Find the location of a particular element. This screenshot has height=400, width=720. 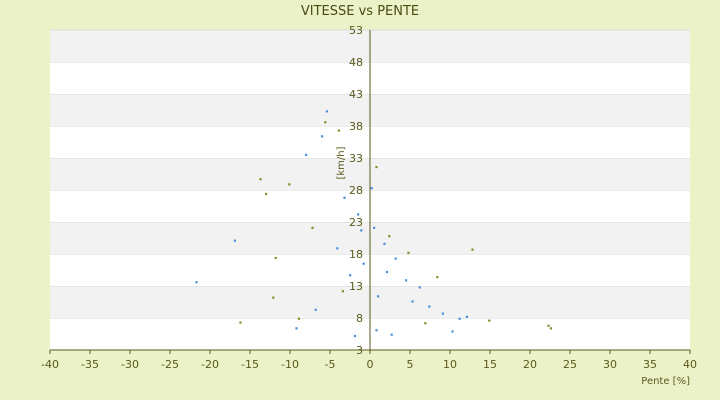

x-tick-label: 10 is located at coordinates (450, 364).